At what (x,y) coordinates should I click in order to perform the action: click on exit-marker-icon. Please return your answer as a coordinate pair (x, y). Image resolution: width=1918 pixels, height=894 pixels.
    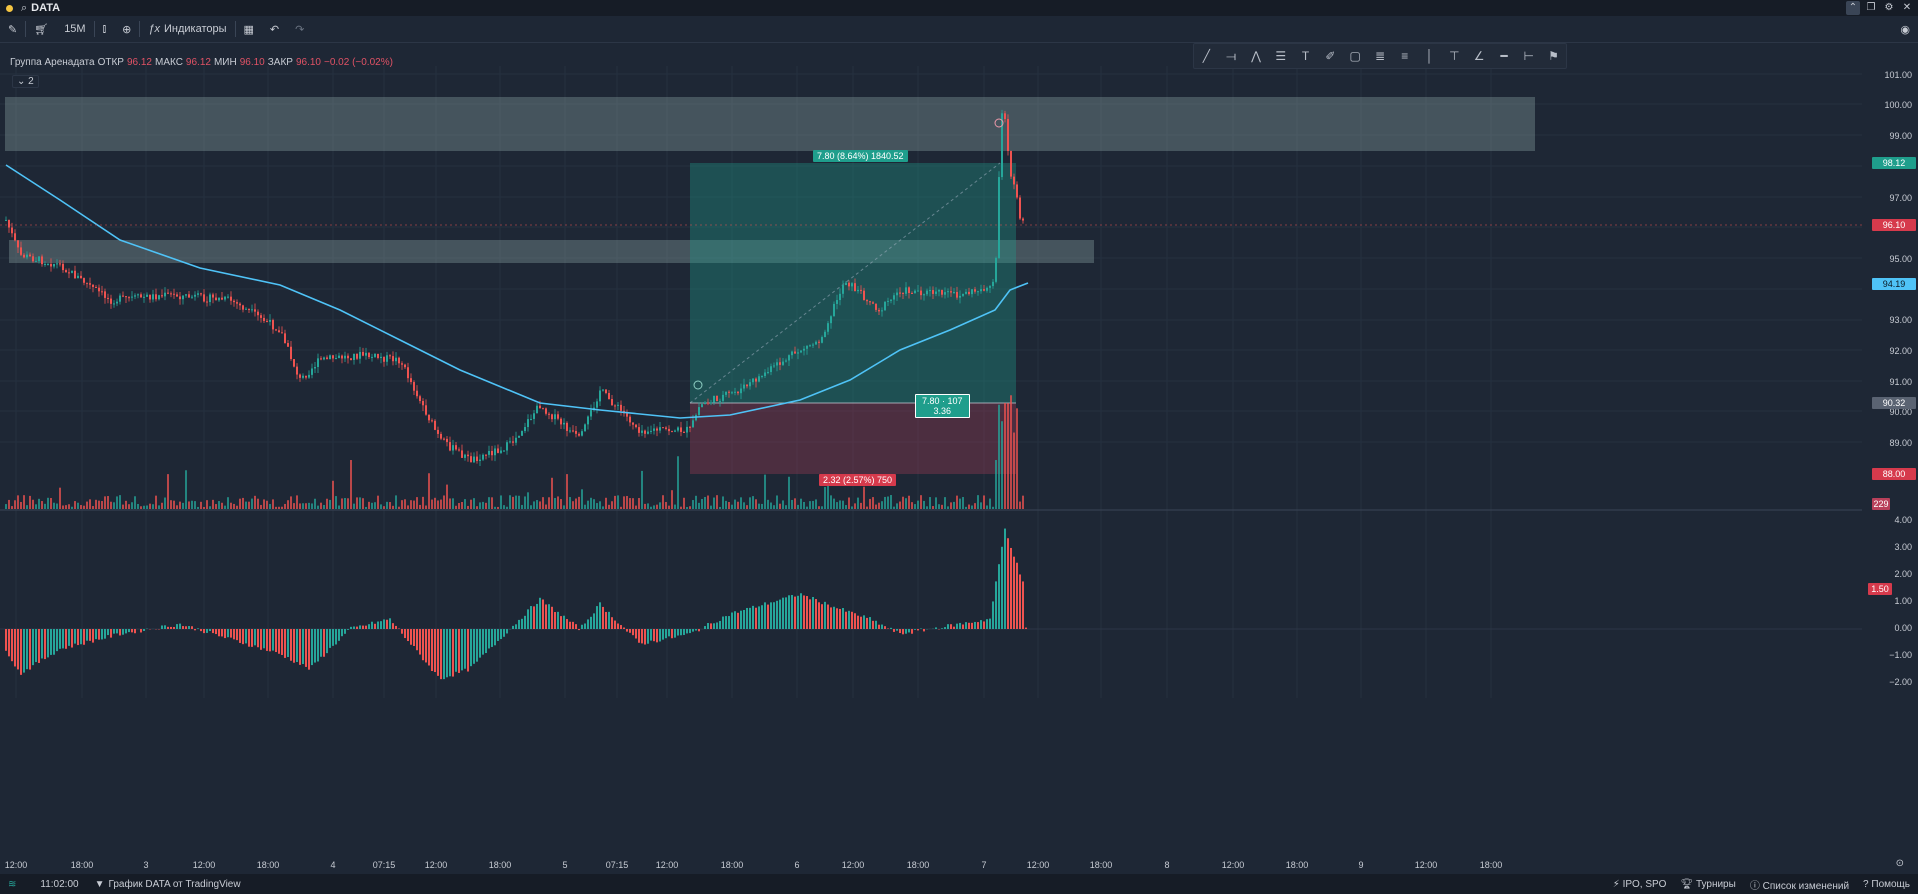
    Looking at the image, I should click on (999, 123).